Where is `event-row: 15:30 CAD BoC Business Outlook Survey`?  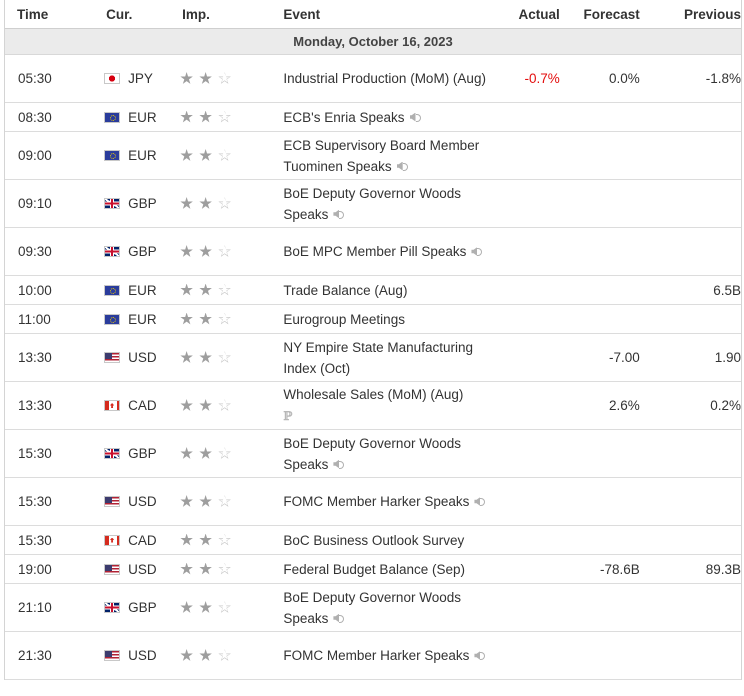 event-row: 15:30 CAD BoC Business Outlook Survey is located at coordinates (373, 540).